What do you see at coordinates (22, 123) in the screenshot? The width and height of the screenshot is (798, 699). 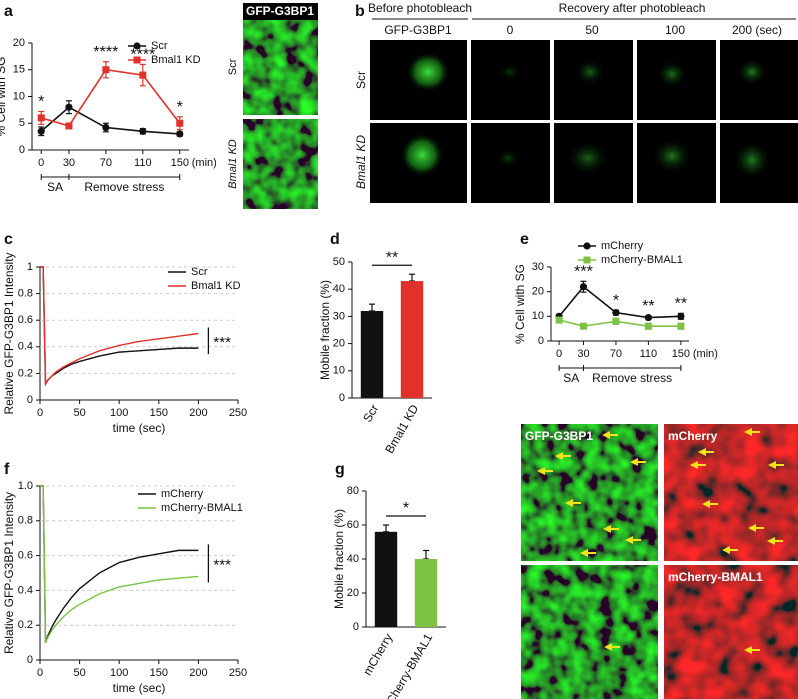 I see `y-tick-label: 5` at bounding box center [22, 123].